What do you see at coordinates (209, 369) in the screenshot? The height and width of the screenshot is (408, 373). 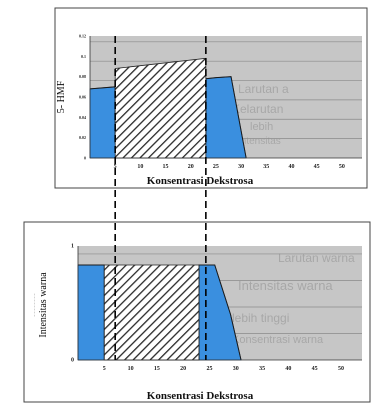 I see `bot-x-tick-label: 25` at bounding box center [209, 369].